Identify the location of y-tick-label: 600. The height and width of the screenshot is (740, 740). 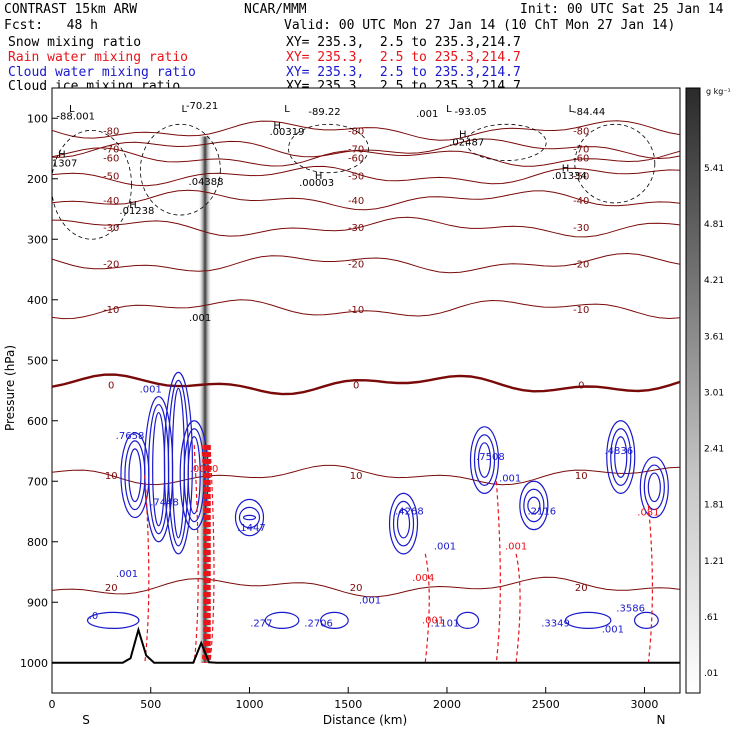
(37, 421).